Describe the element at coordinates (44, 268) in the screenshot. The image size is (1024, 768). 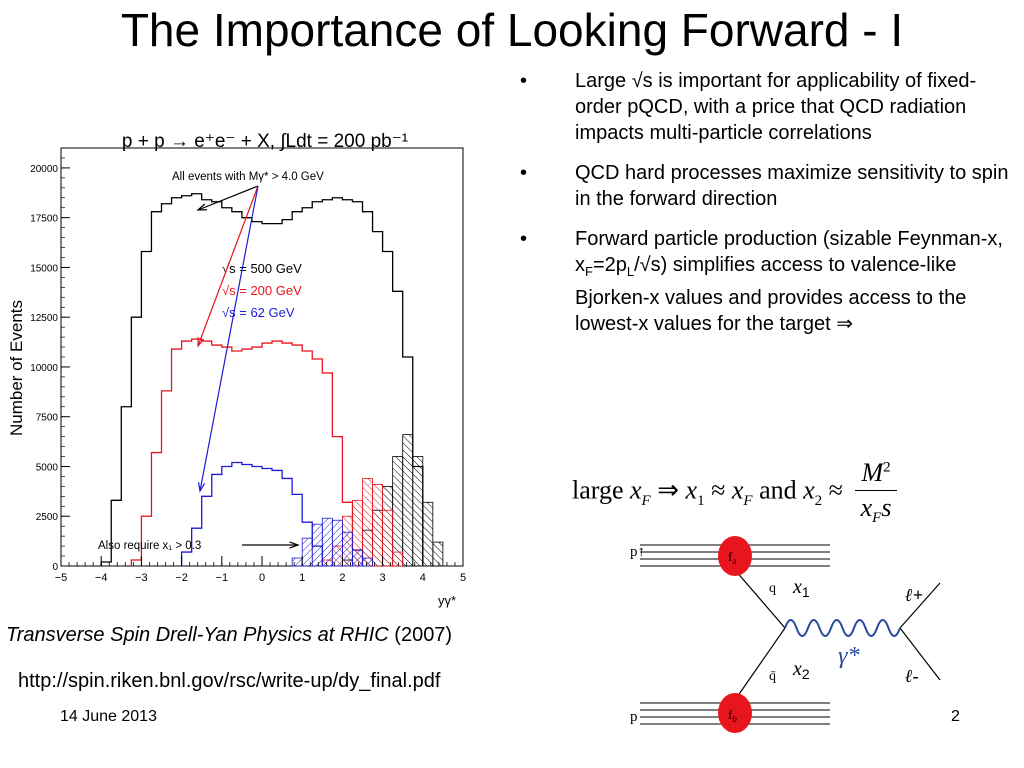
I see `y-tick-label: 15000` at that location.